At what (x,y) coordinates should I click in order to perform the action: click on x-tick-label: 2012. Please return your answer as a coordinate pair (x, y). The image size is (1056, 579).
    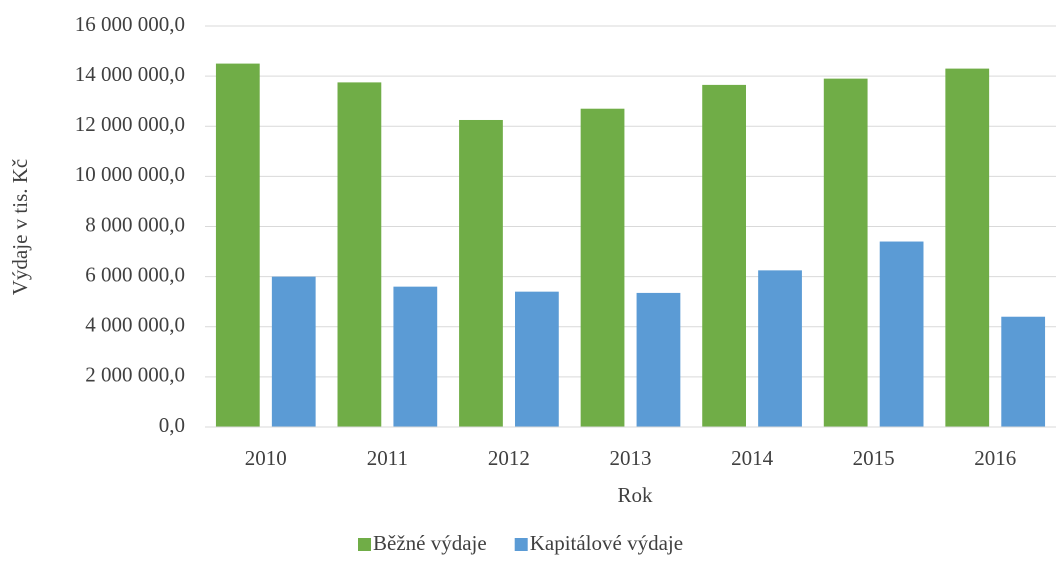
    Looking at the image, I should click on (509, 458).